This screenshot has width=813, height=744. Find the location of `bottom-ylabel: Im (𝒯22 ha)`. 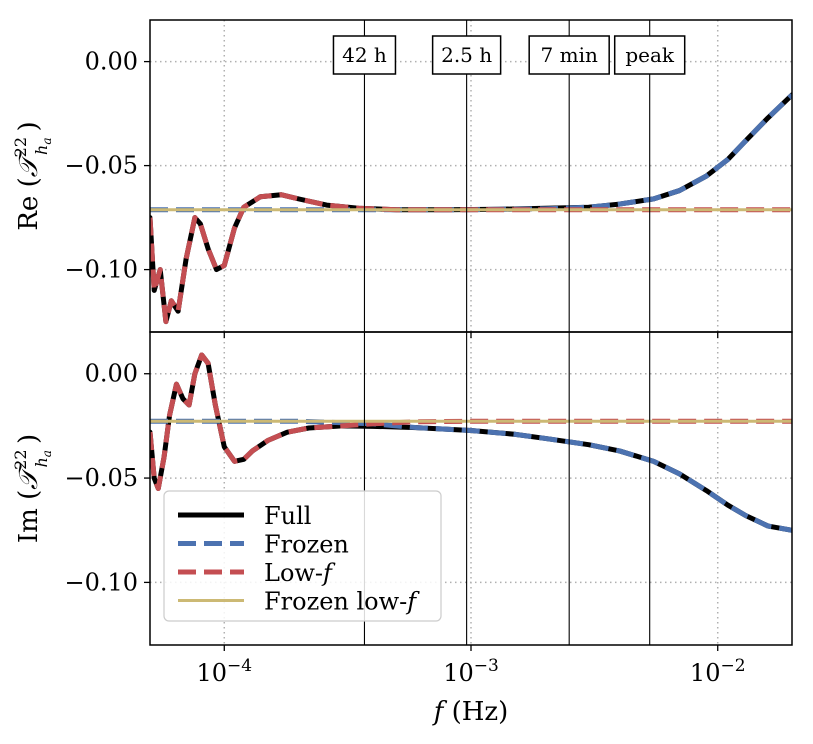

bottom-ylabel: Im (𝒯22 ha) is located at coordinates (32, 488).